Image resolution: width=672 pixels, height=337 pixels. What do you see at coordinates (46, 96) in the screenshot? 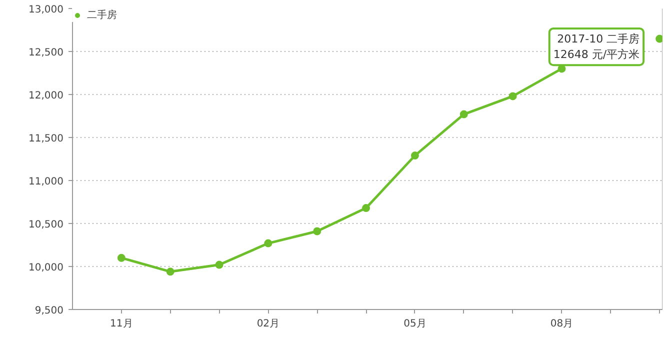
I see `y-tick-label: 12,000` at bounding box center [46, 96].